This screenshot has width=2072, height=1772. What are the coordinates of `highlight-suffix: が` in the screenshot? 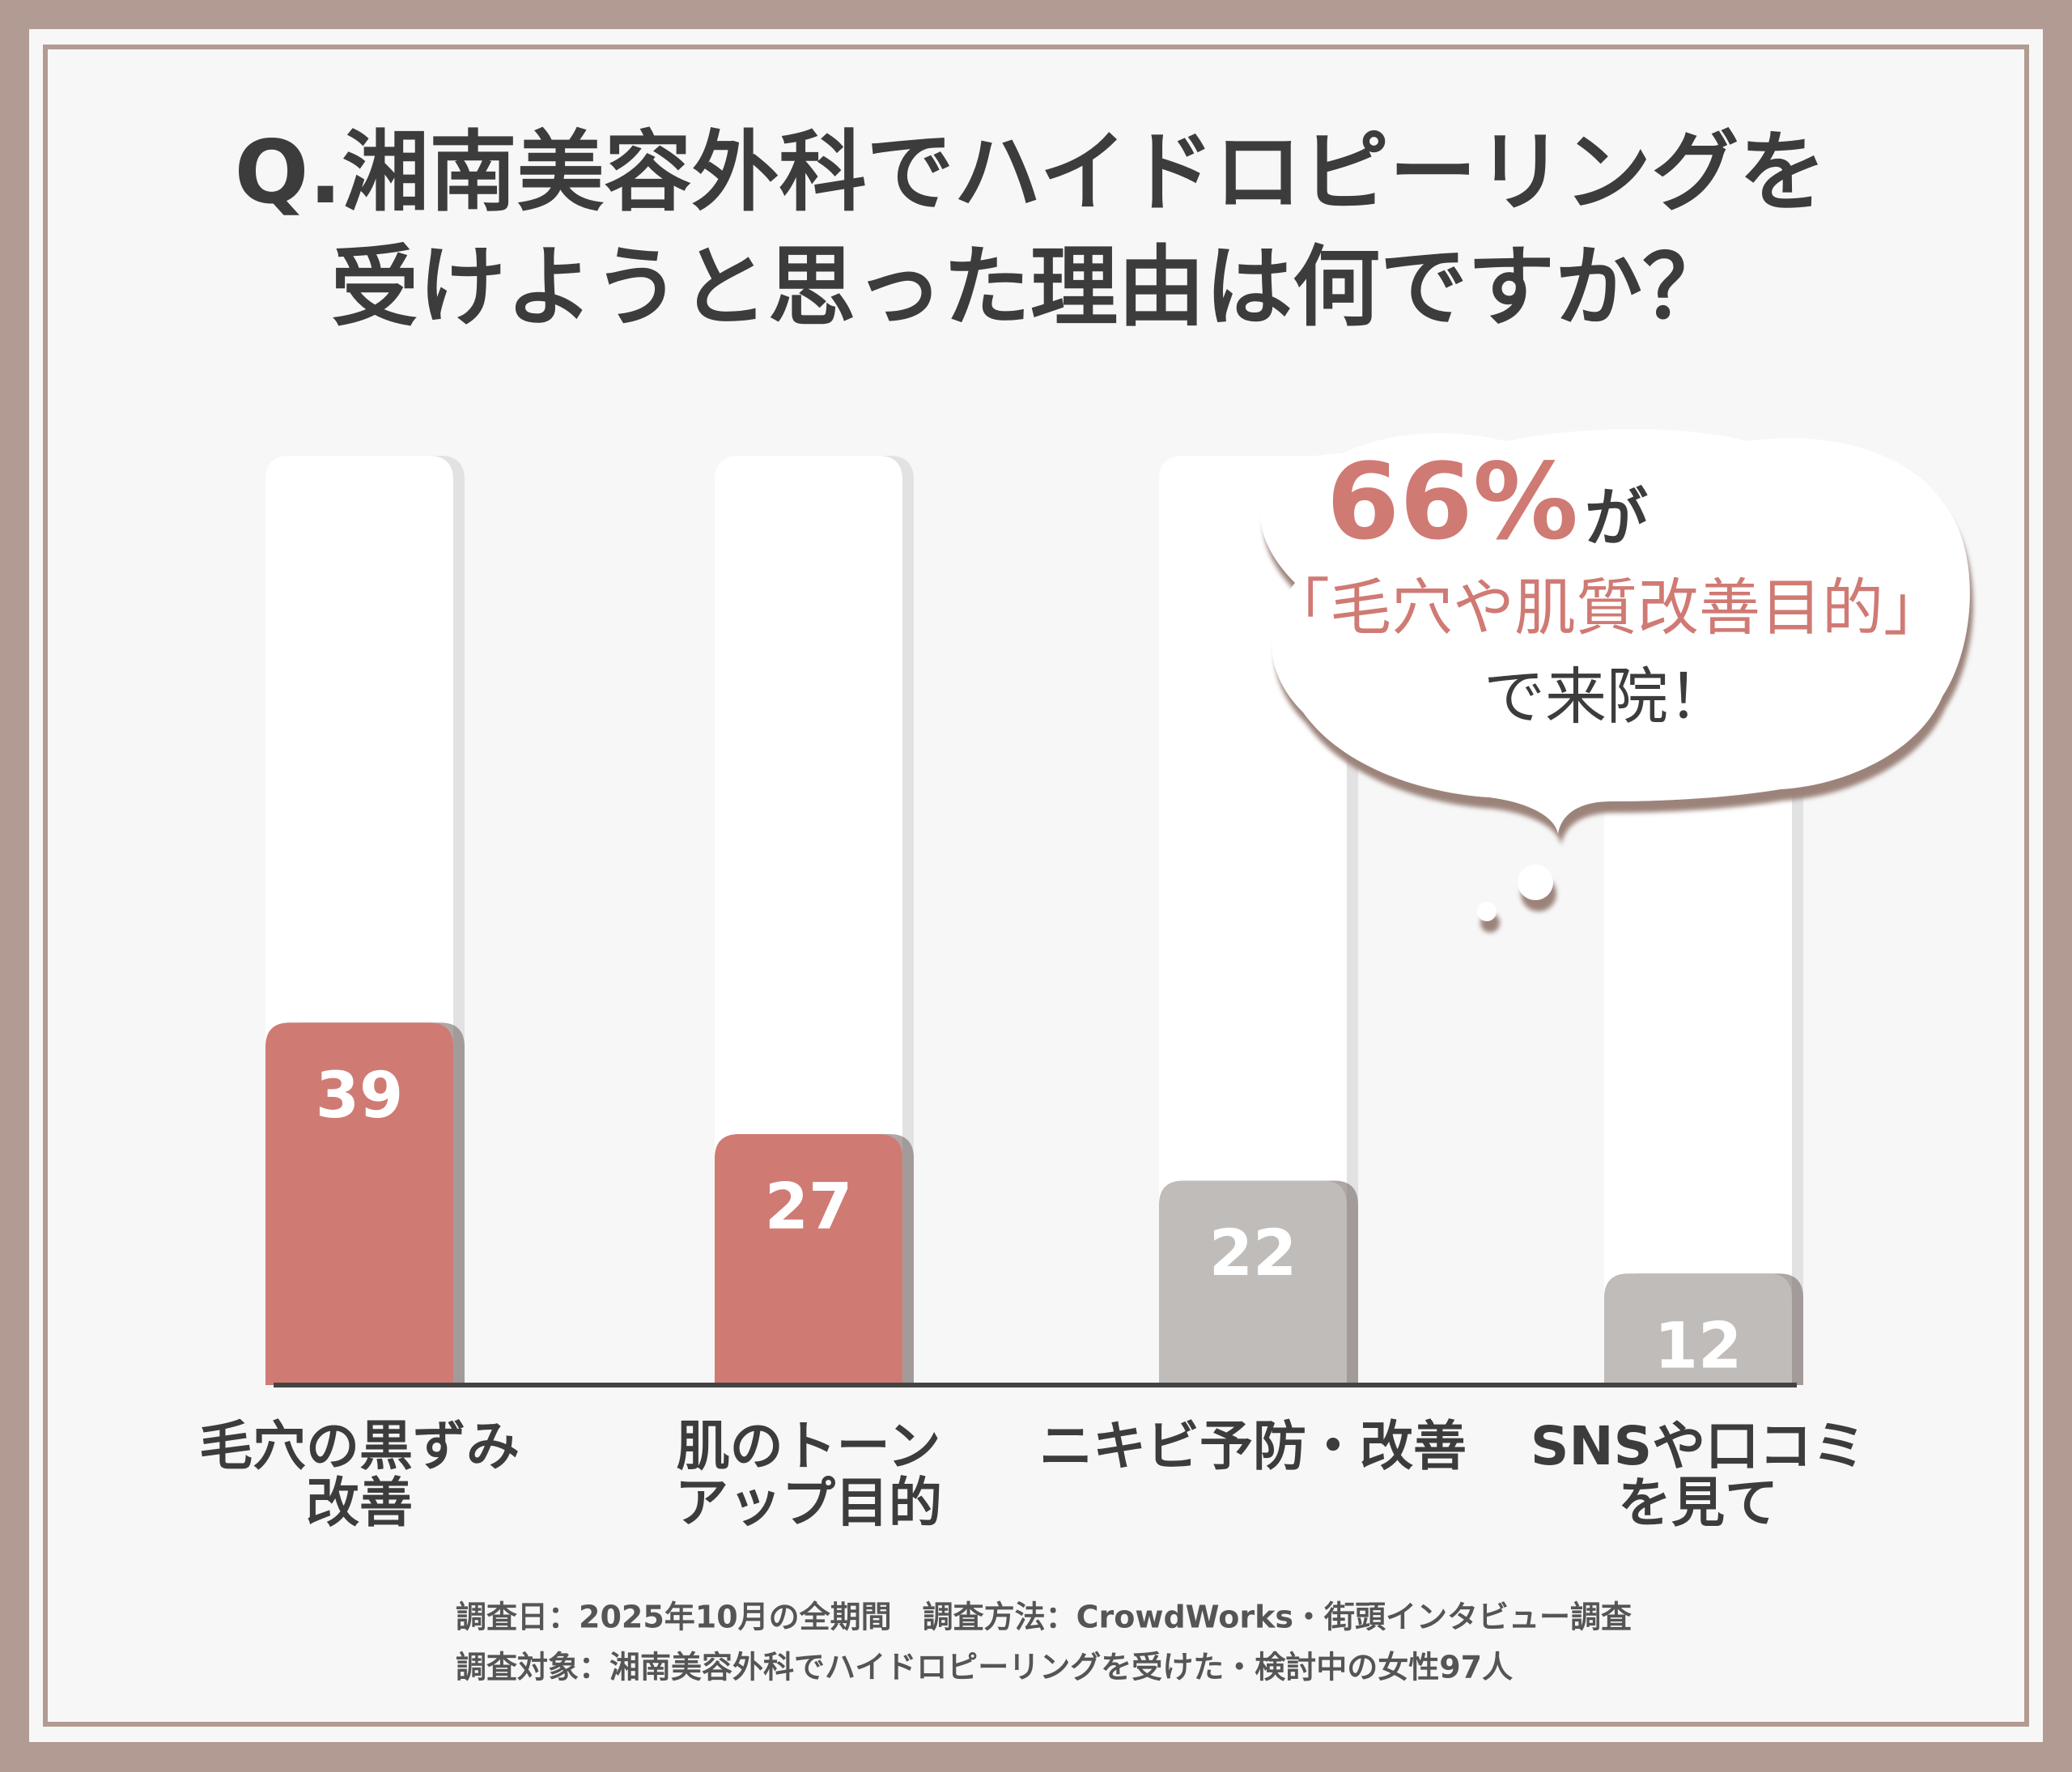 It's located at (1616, 519).